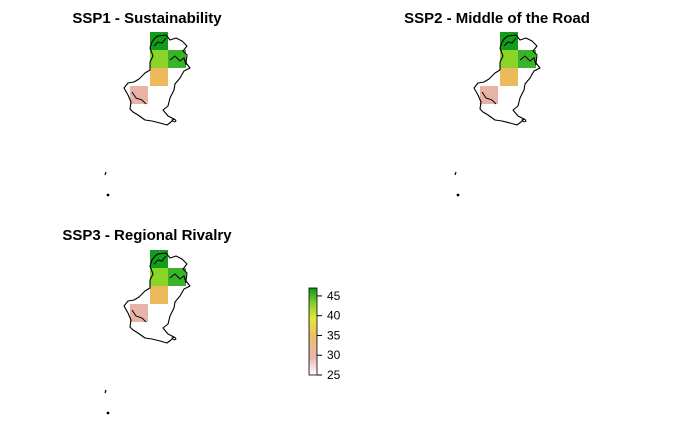 The image size is (700, 432). What do you see at coordinates (334, 335) in the screenshot?
I see `legend-tick-label: 35` at bounding box center [334, 335].